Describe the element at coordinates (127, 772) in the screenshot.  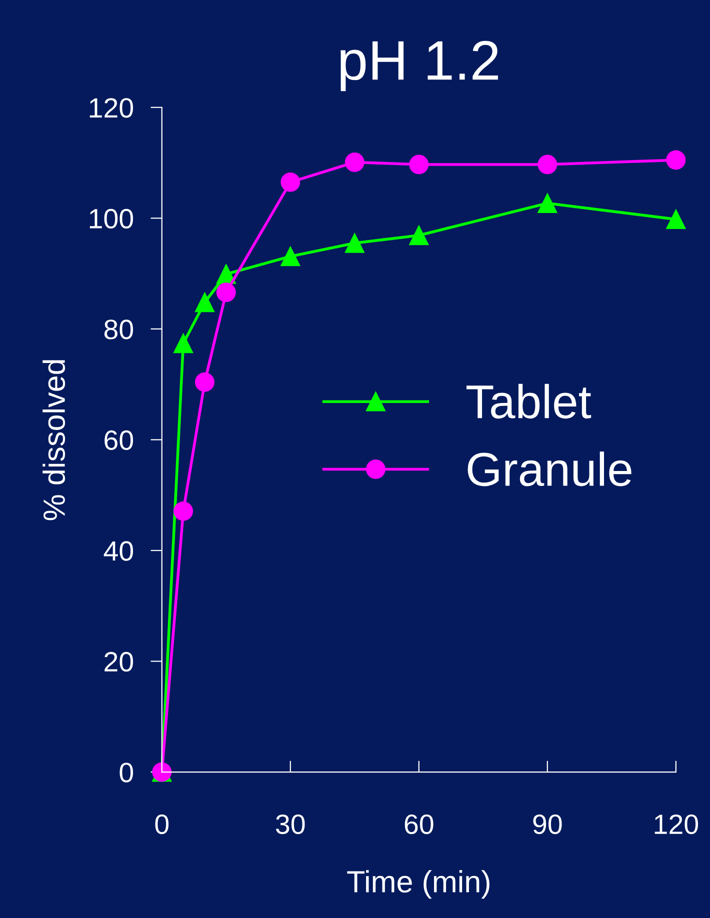
I see `y-tick-label: 0` at that location.